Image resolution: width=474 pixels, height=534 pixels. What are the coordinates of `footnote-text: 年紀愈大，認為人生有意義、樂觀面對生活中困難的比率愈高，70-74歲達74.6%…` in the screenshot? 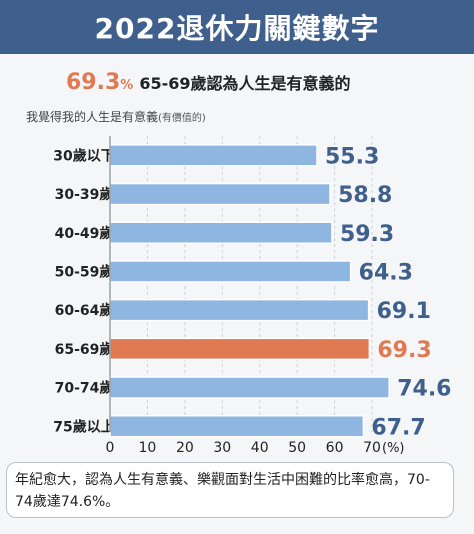 It's located at (222, 491).